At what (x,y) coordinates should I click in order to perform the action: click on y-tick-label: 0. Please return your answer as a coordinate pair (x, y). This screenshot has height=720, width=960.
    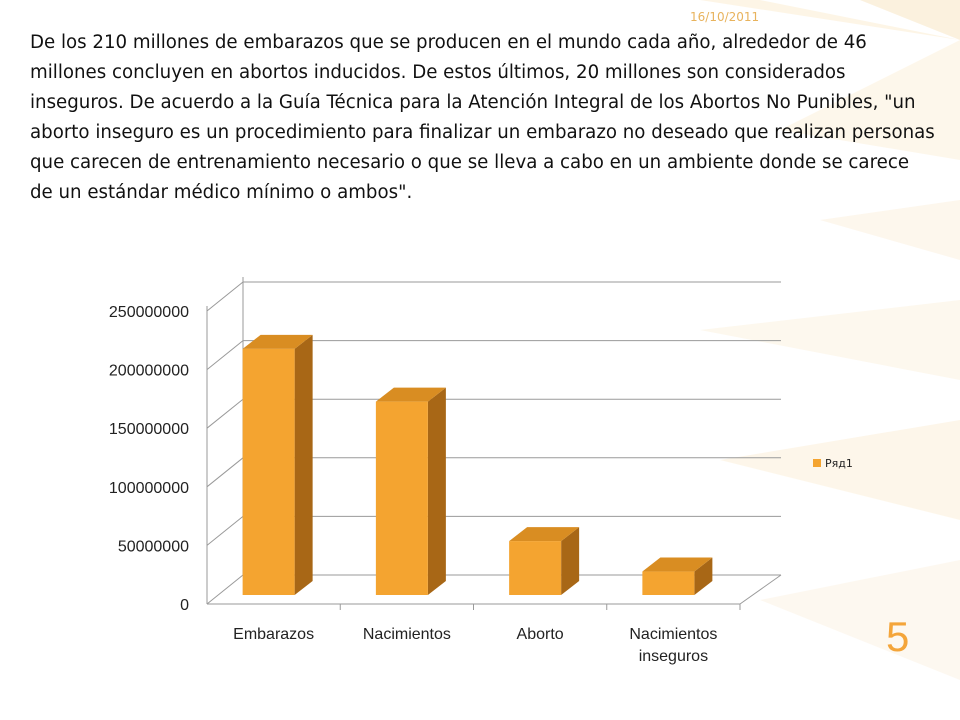
    Looking at the image, I should click on (184, 605).